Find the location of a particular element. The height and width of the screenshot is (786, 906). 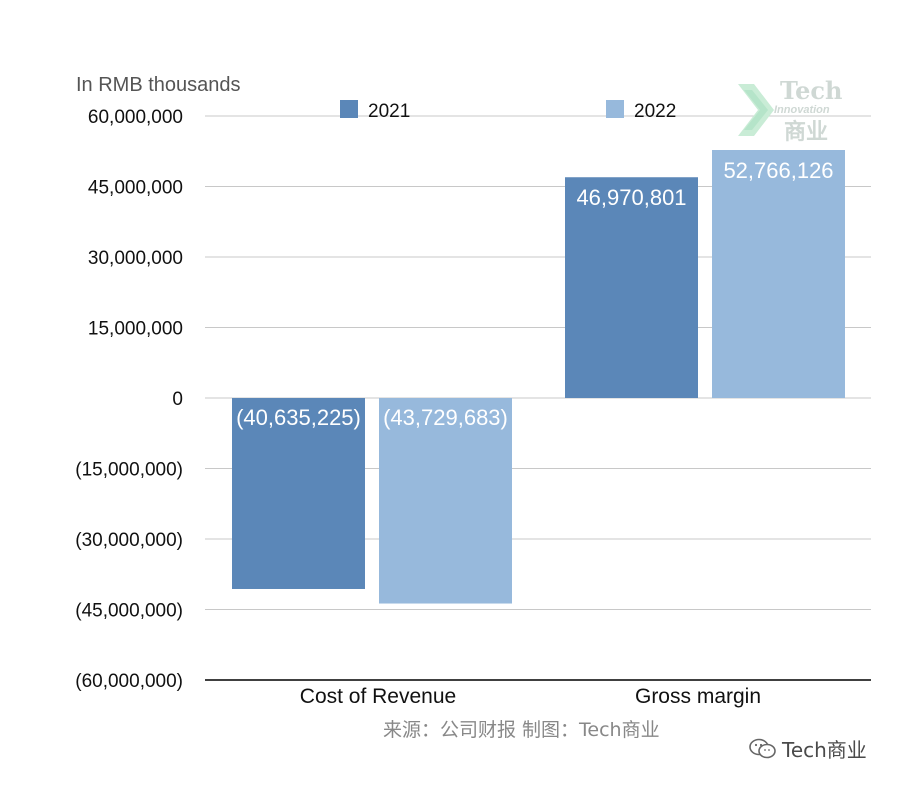

y-tick-label: 15,000,000 is located at coordinates (135, 329).